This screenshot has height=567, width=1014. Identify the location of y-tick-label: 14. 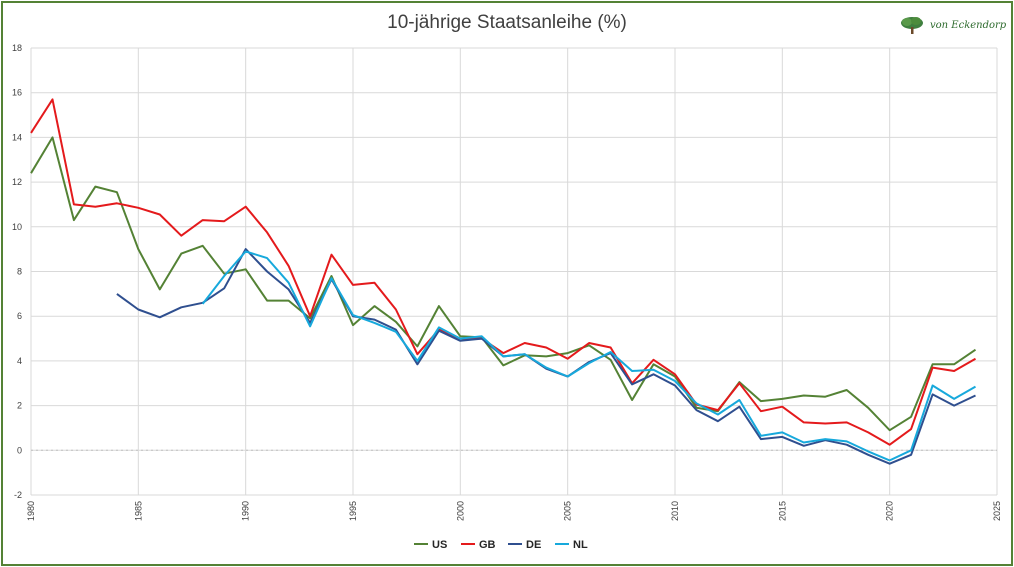
(17, 137).